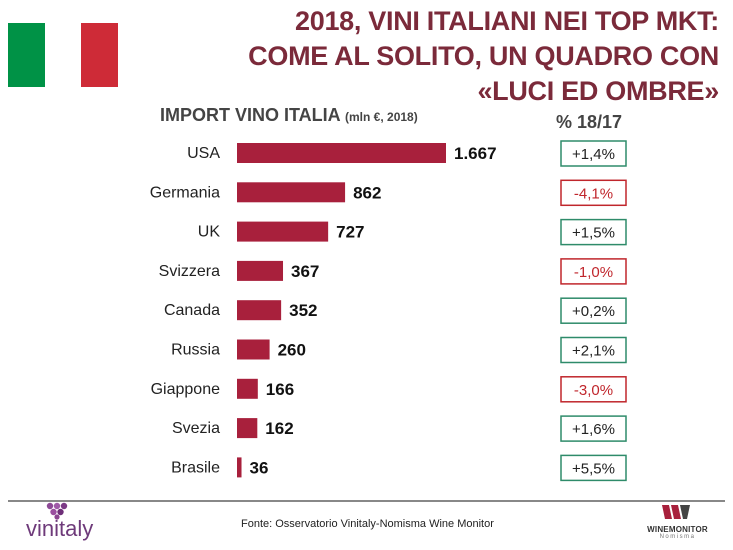  I want to click on winemonitor-subtext: Nomisma, so click(677, 537).